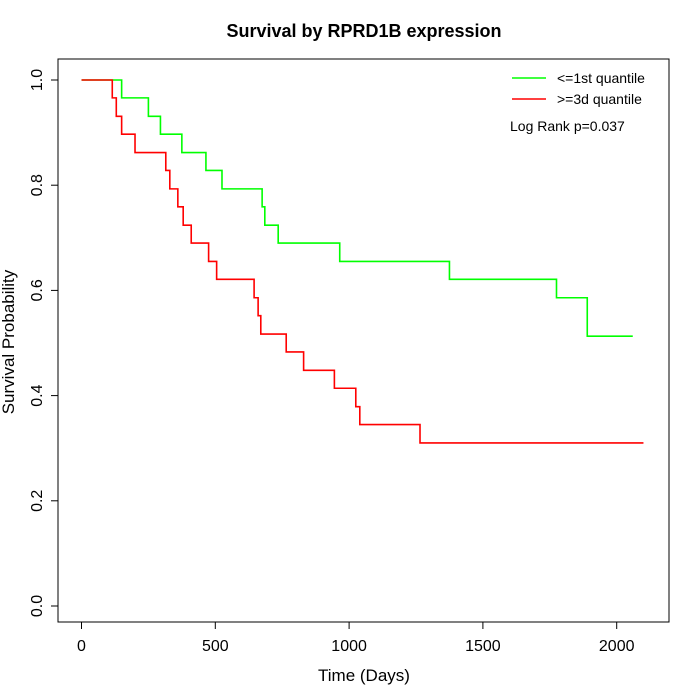 The image size is (700, 700). I want to click on y-tick-label: 1.0, so click(37, 80).